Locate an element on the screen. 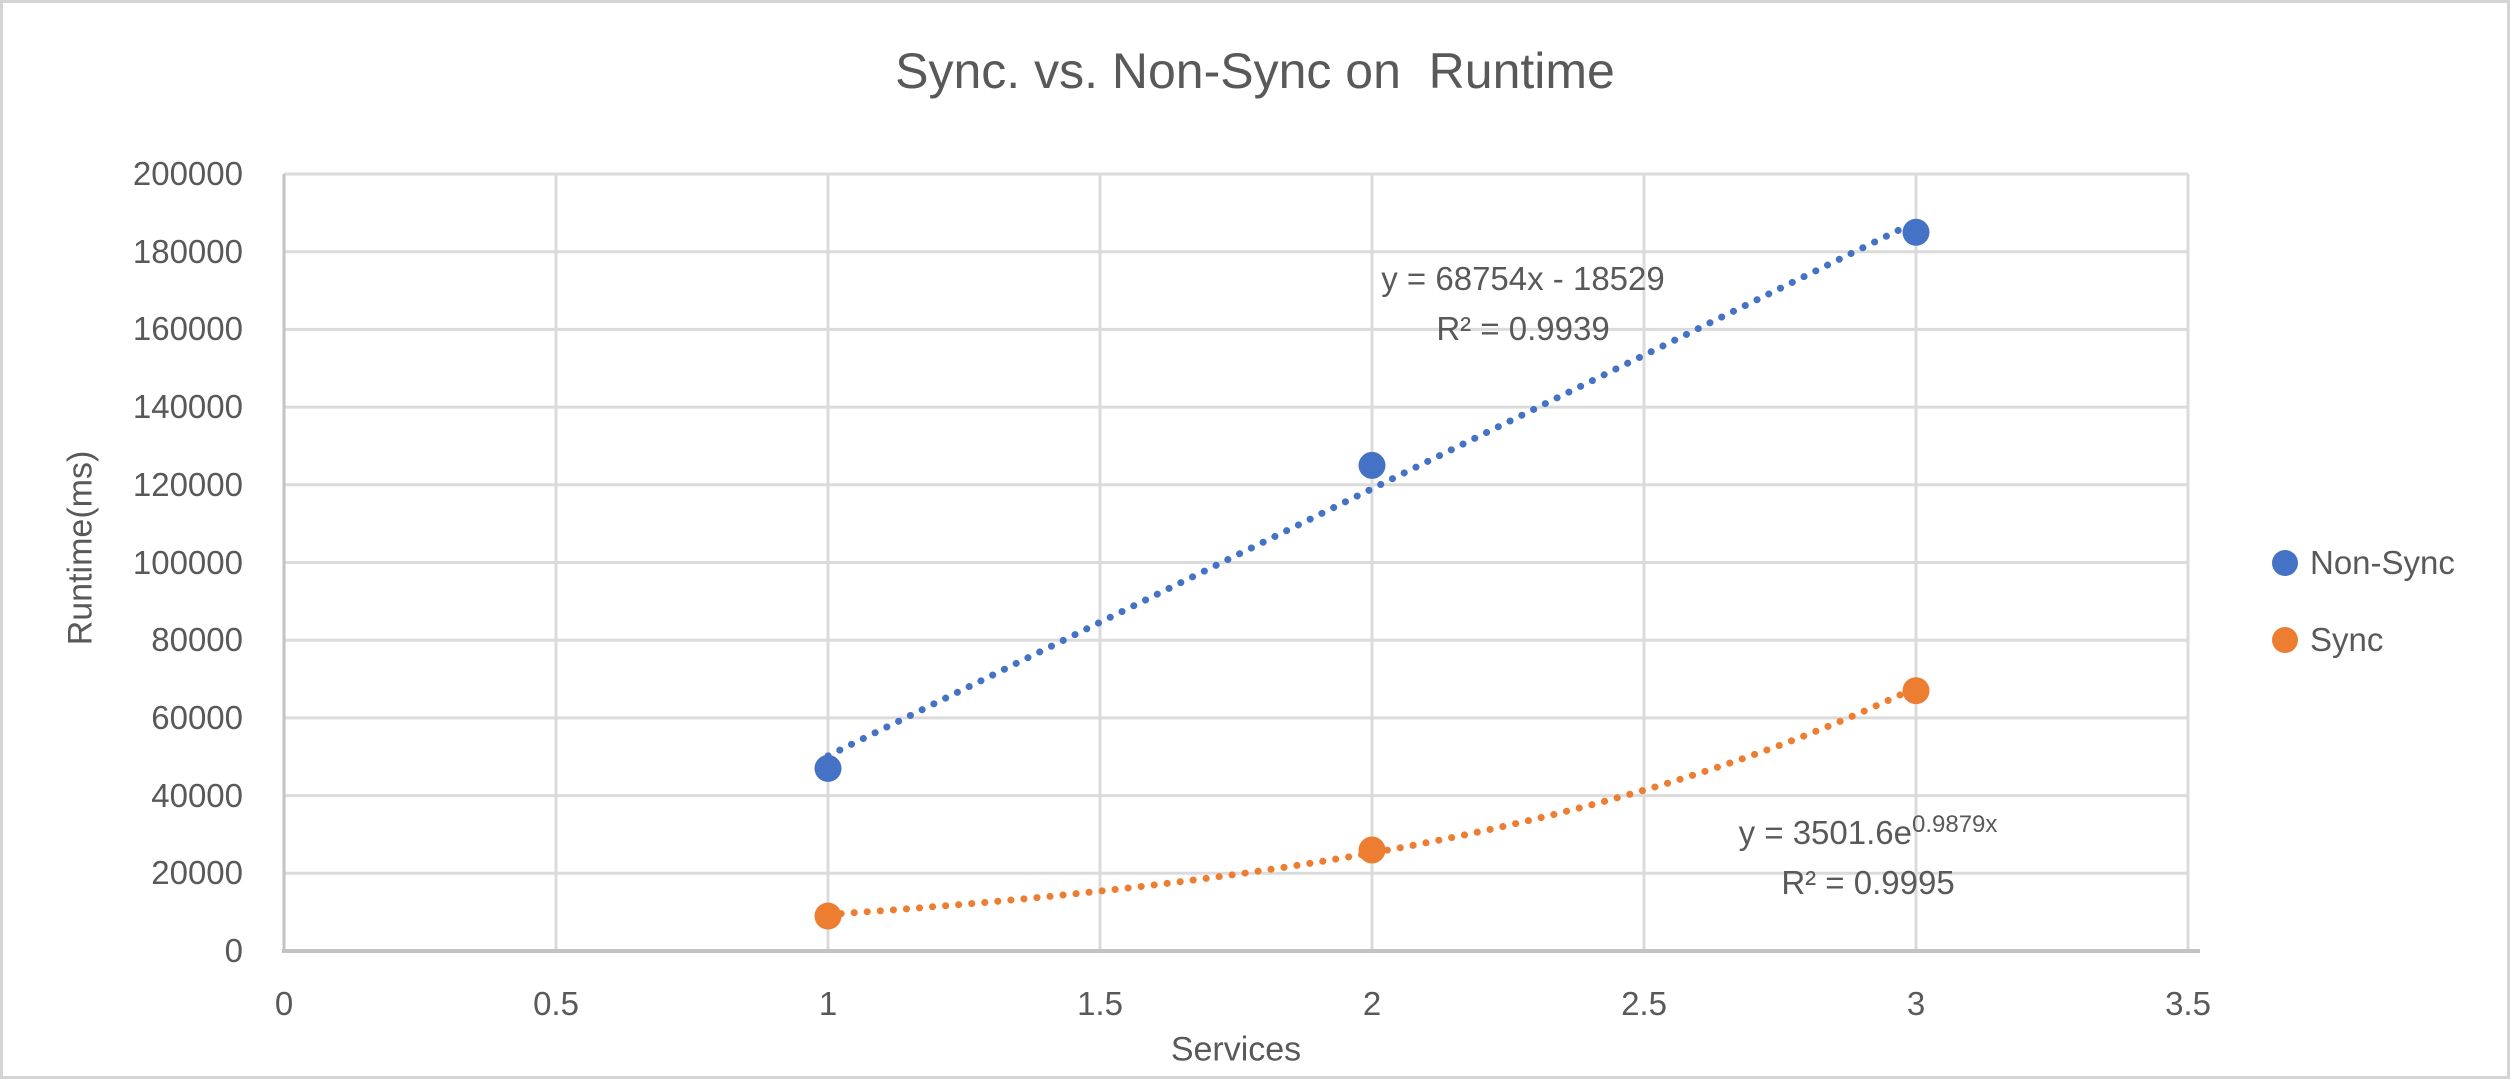  x-tick-label: 3 is located at coordinates (1916, 1003).